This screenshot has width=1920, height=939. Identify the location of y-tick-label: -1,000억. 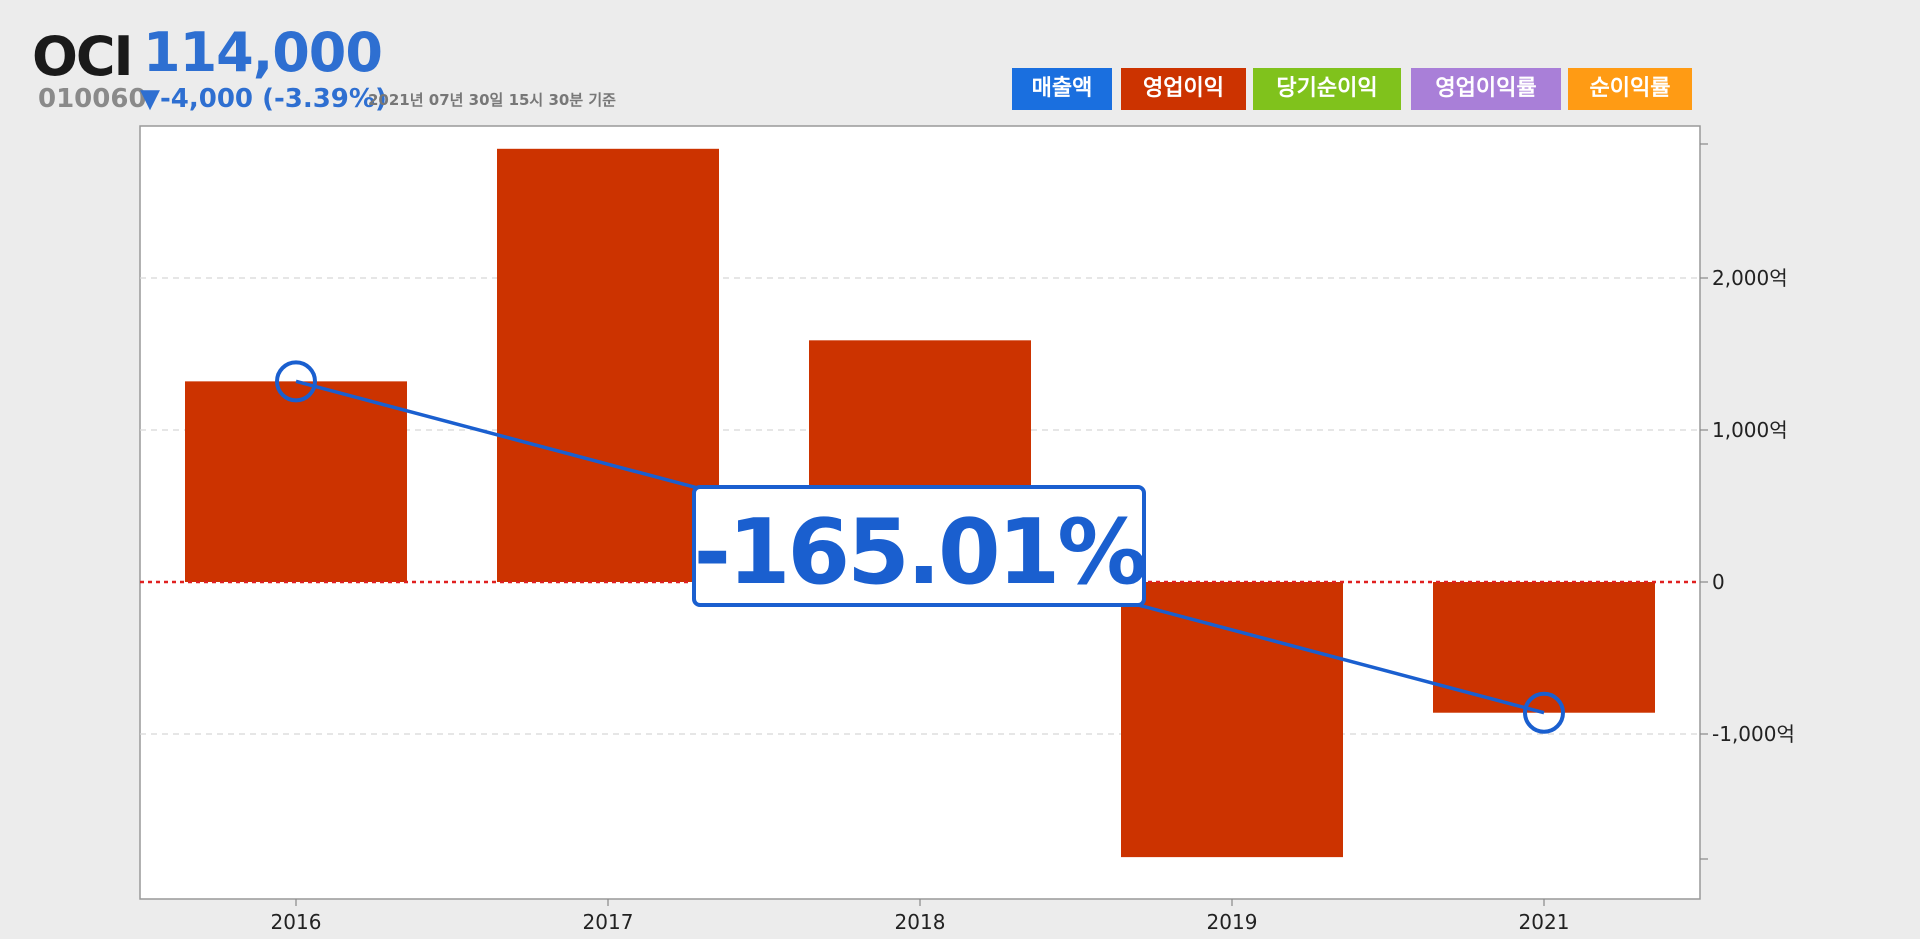
(1753, 734).